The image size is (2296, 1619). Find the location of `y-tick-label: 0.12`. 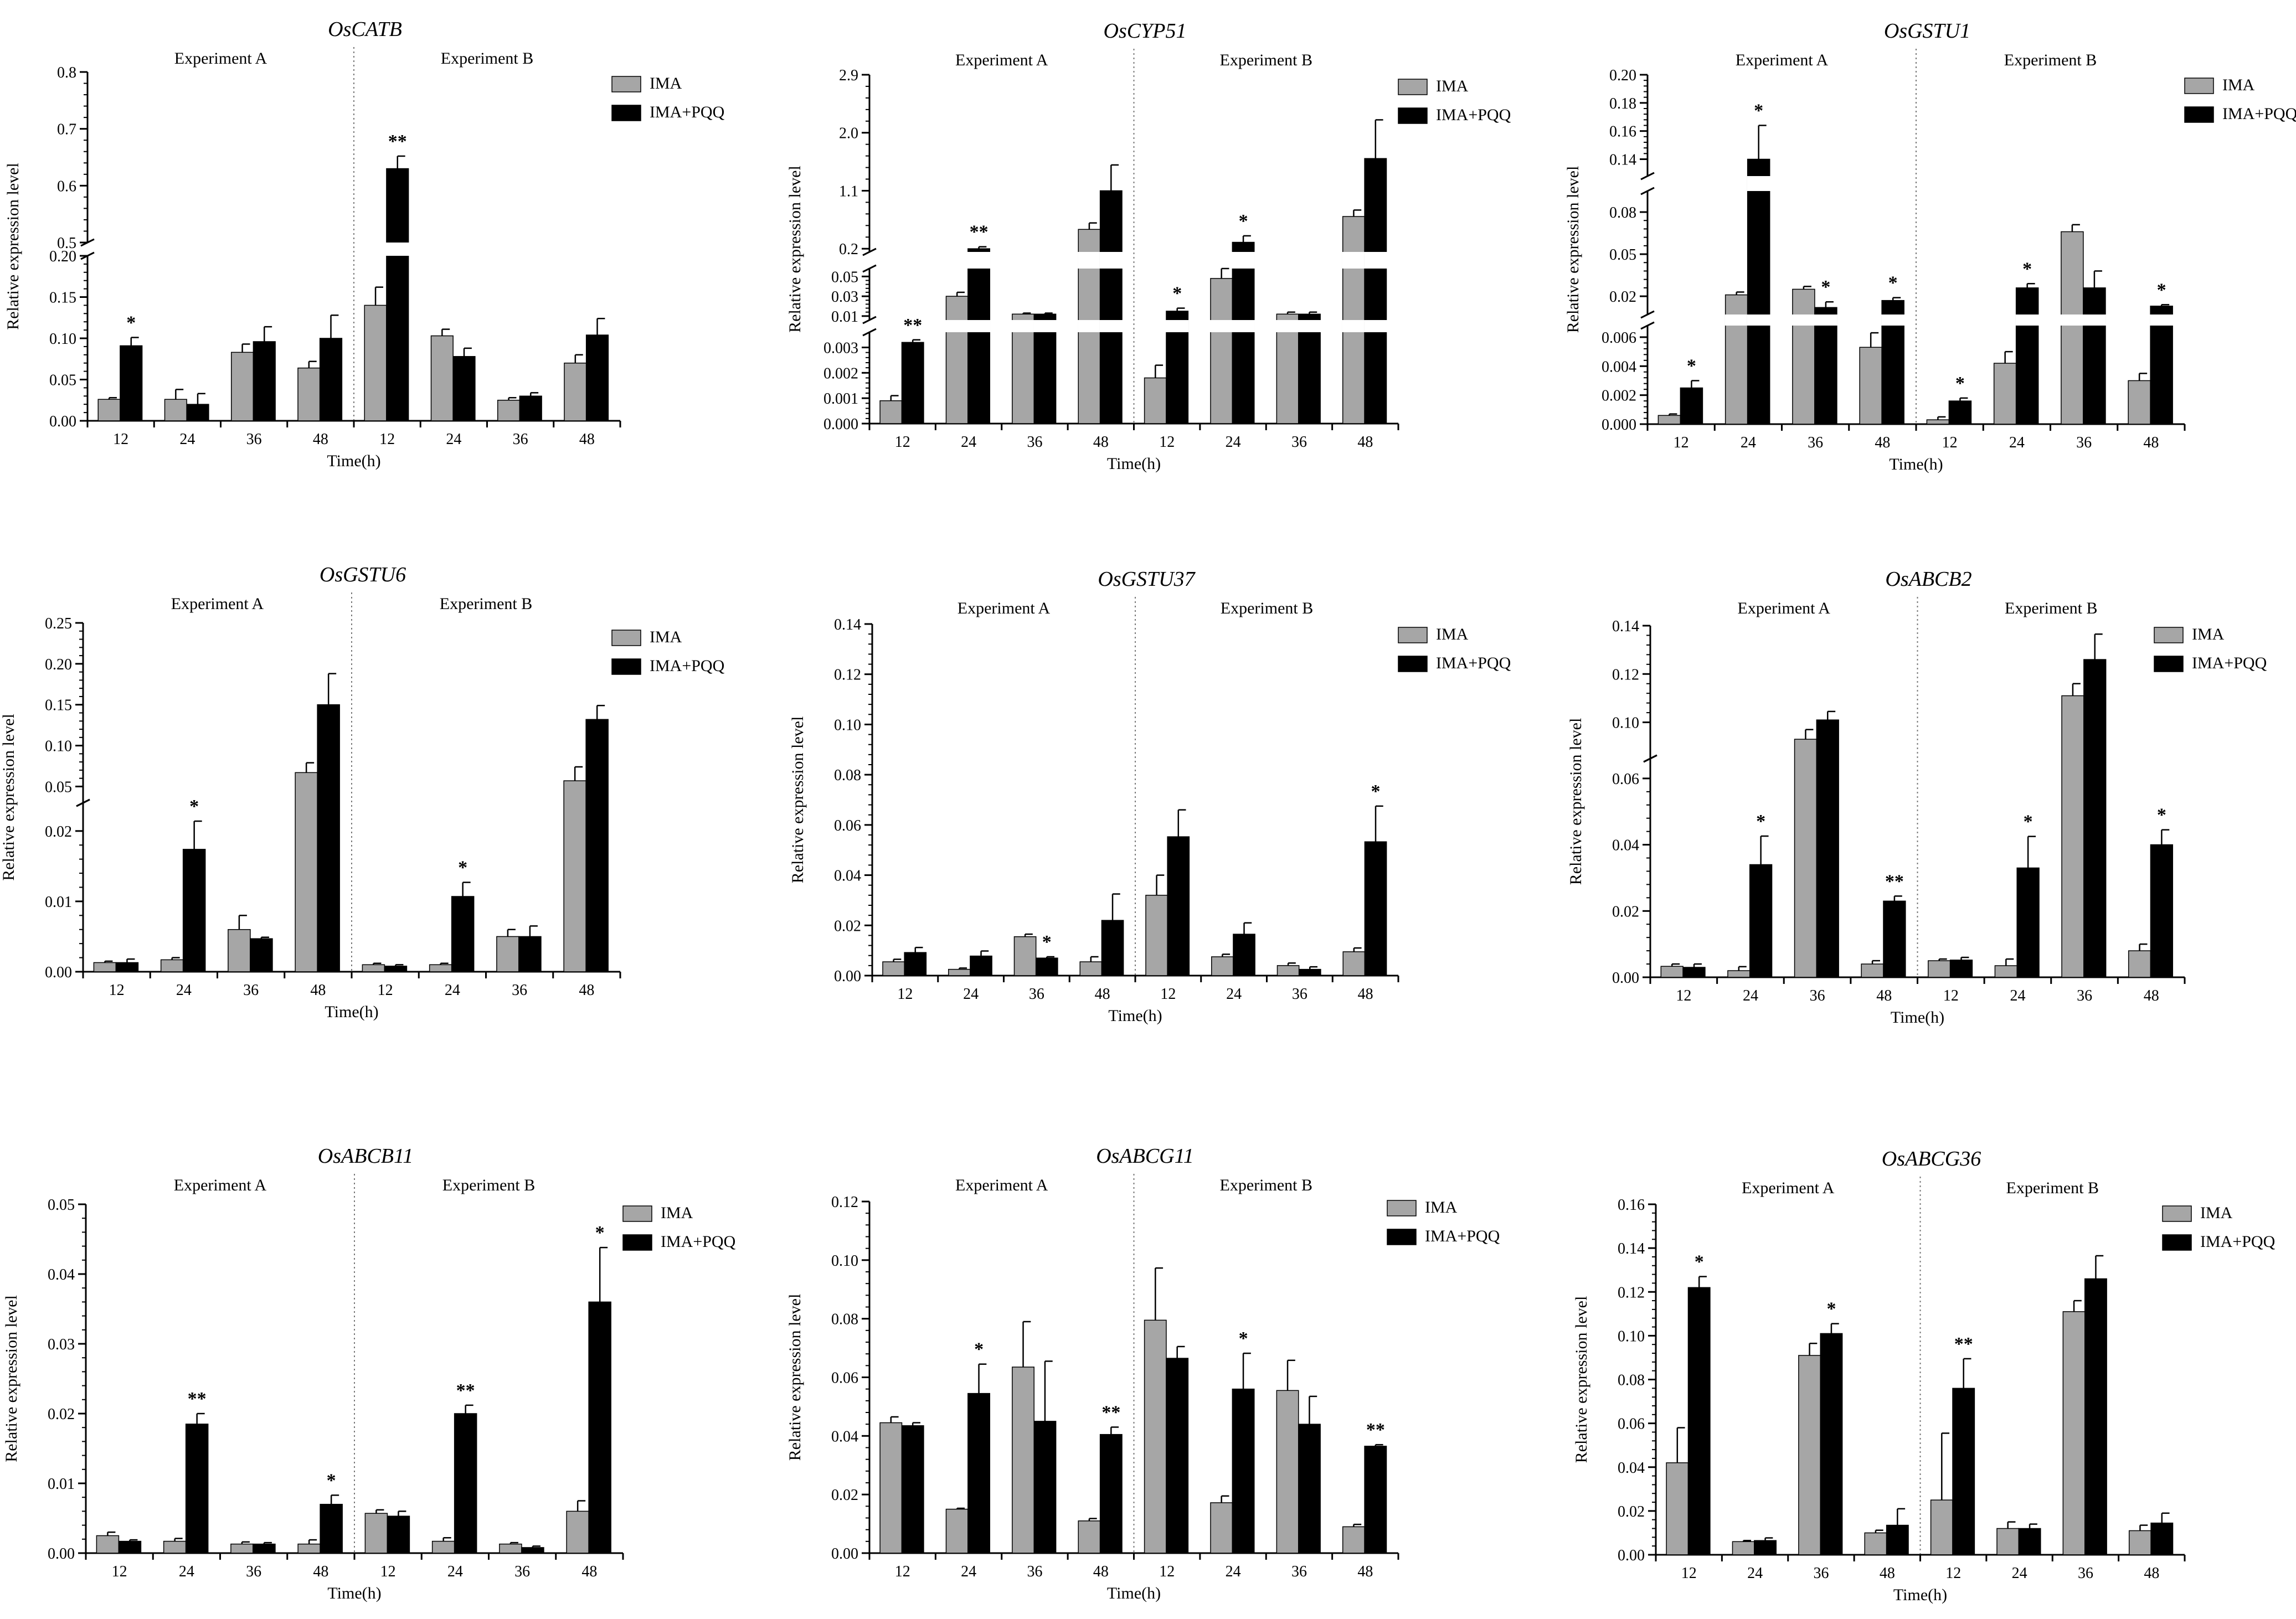

y-tick-label: 0.12 is located at coordinates (1625, 674).